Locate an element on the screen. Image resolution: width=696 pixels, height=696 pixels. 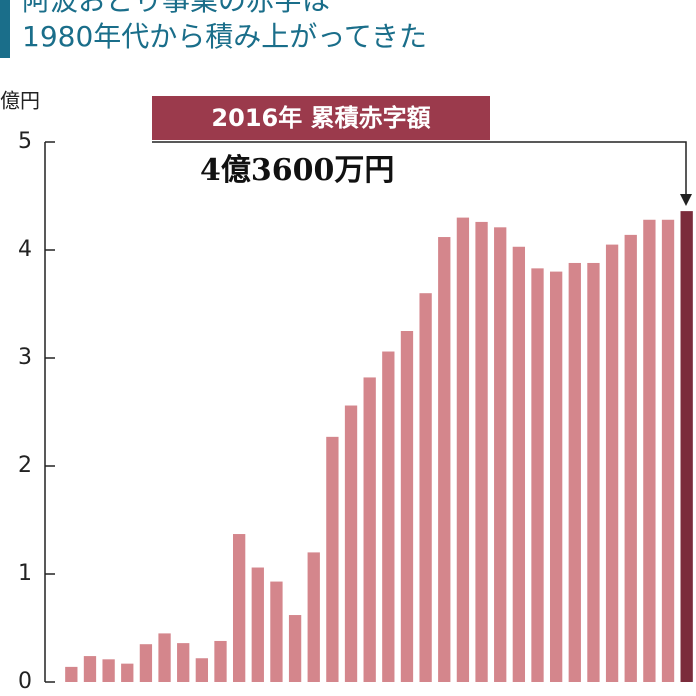
annotation-title: 2016年 累積赤字額 is located at coordinates (320, 118).